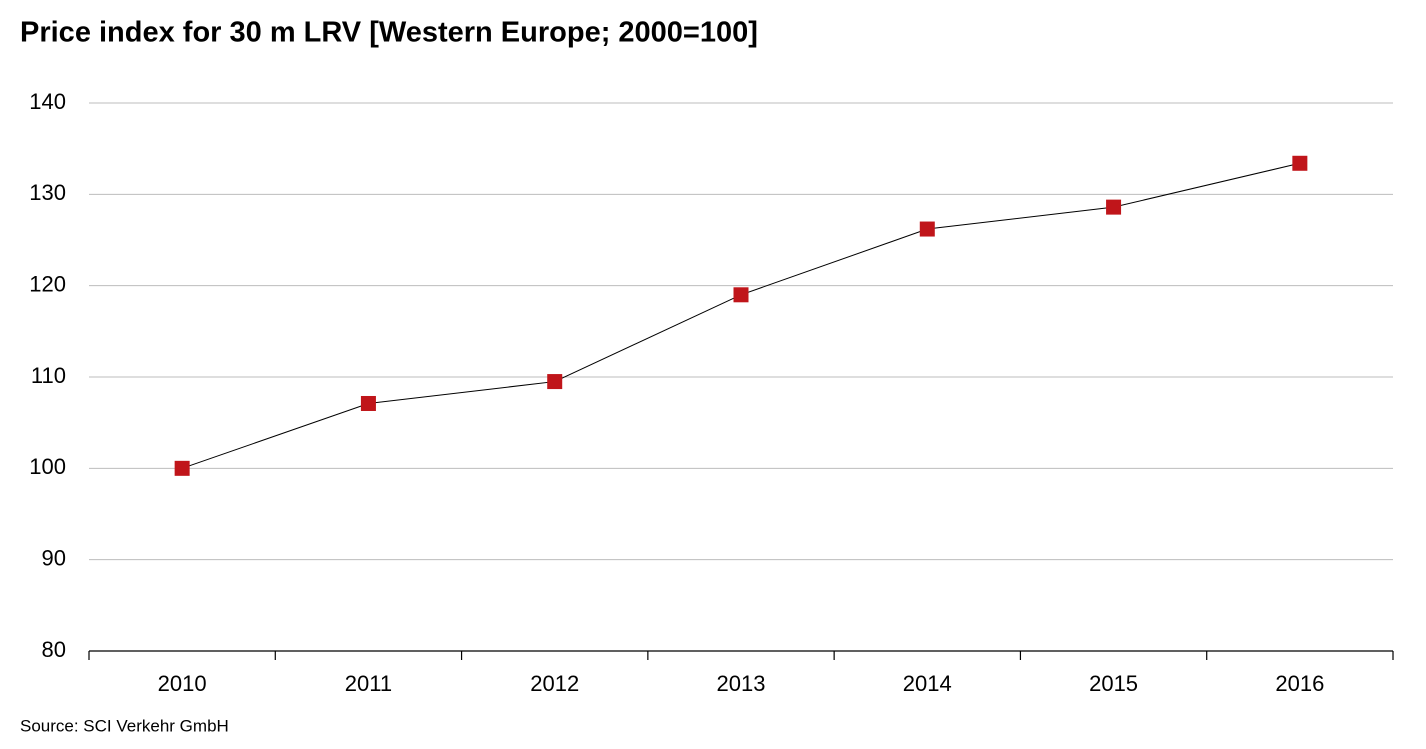 The height and width of the screenshot is (749, 1426). What do you see at coordinates (741, 683) in the screenshot?
I see `x-tick-label: 2013` at bounding box center [741, 683].